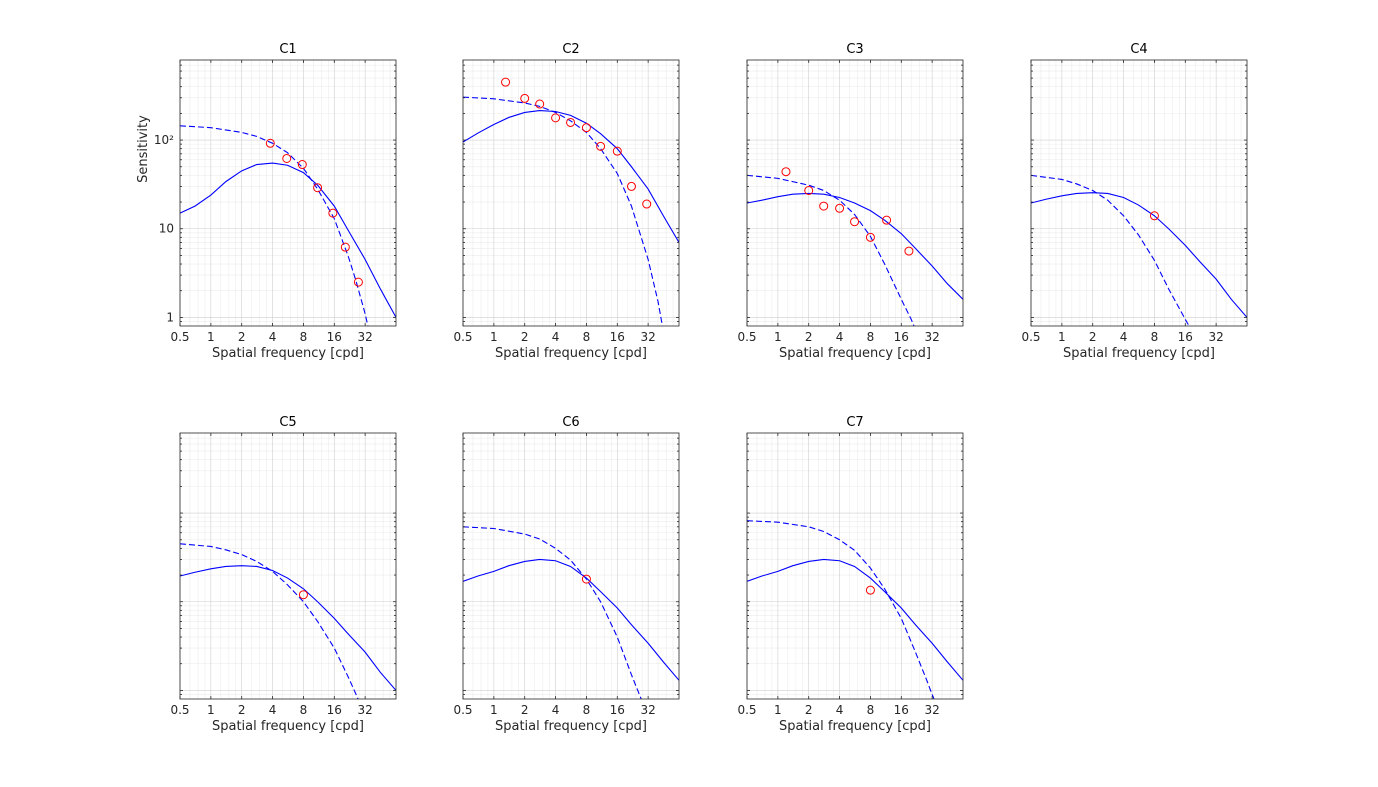 The image size is (1378, 787). Describe the element at coordinates (166, 229) in the screenshot. I see `y-tick-label: 10` at that location.